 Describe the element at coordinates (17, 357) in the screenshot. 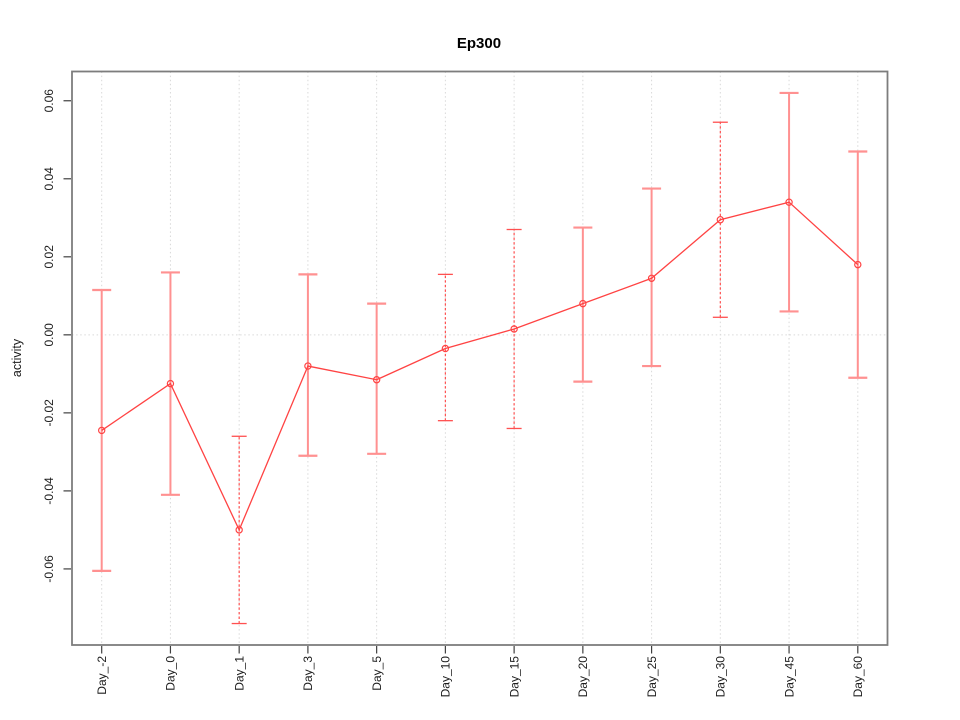

I see `y-axis-label: activity` at that location.